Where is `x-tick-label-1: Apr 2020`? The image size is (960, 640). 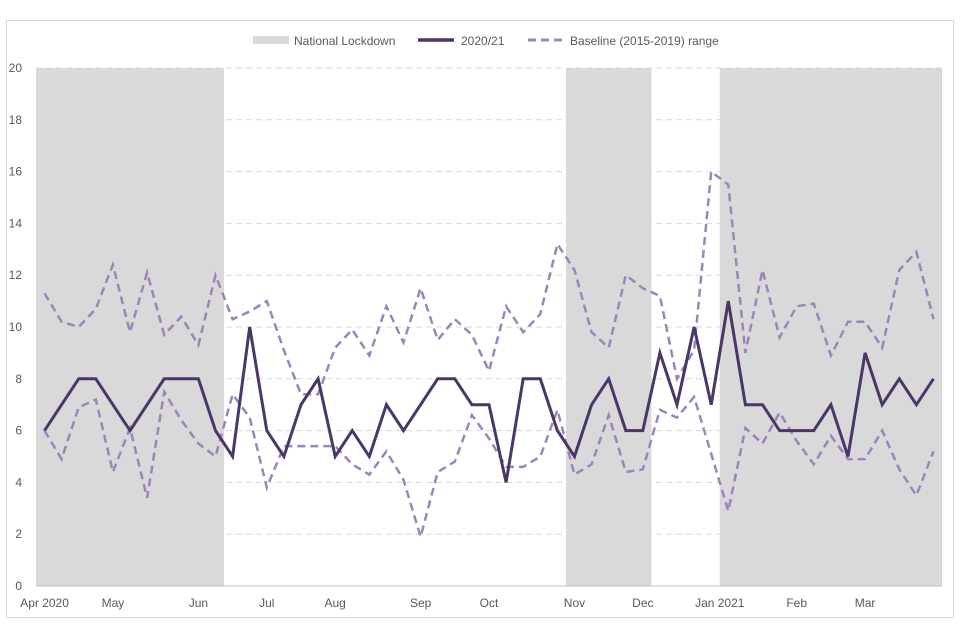
x-tick-label-1: Apr 2020 is located at coordinates (44, 603).